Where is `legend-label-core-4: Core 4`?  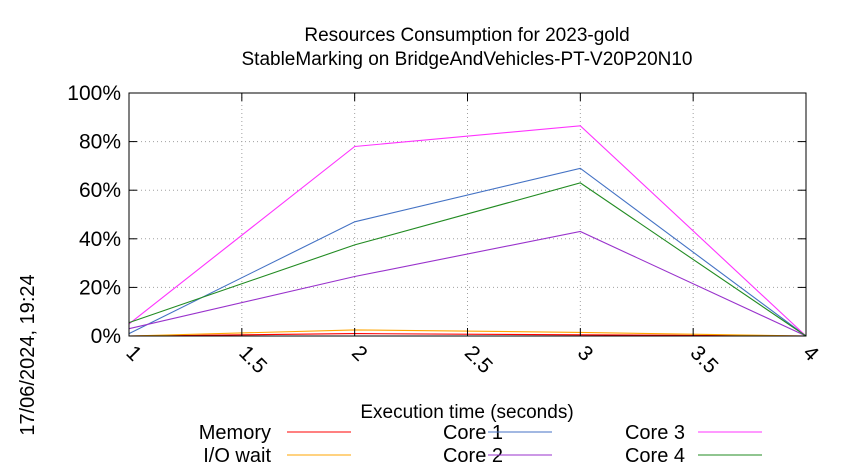 legend-label-core-4: Core 4 is located at coordinates (655, 456).